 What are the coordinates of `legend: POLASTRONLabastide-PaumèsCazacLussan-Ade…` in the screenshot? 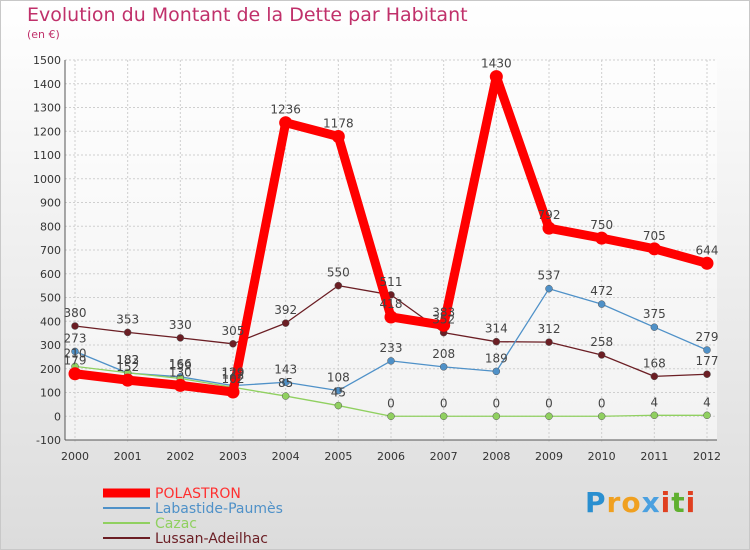 It's located at (193, 516).